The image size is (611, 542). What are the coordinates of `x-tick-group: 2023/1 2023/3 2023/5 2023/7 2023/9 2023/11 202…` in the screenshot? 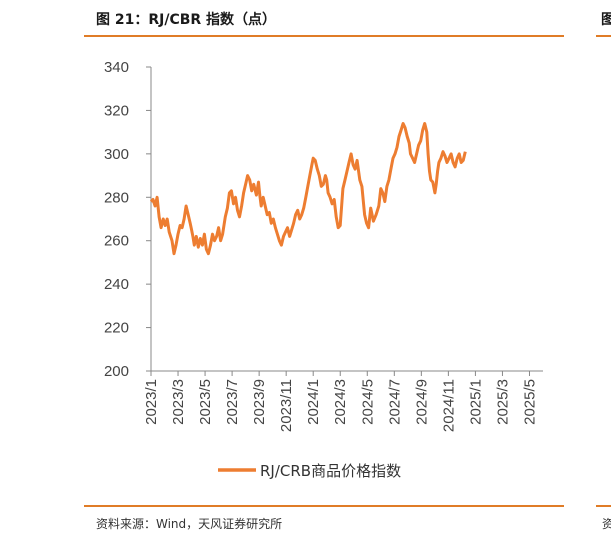 It's located at (340, 401).